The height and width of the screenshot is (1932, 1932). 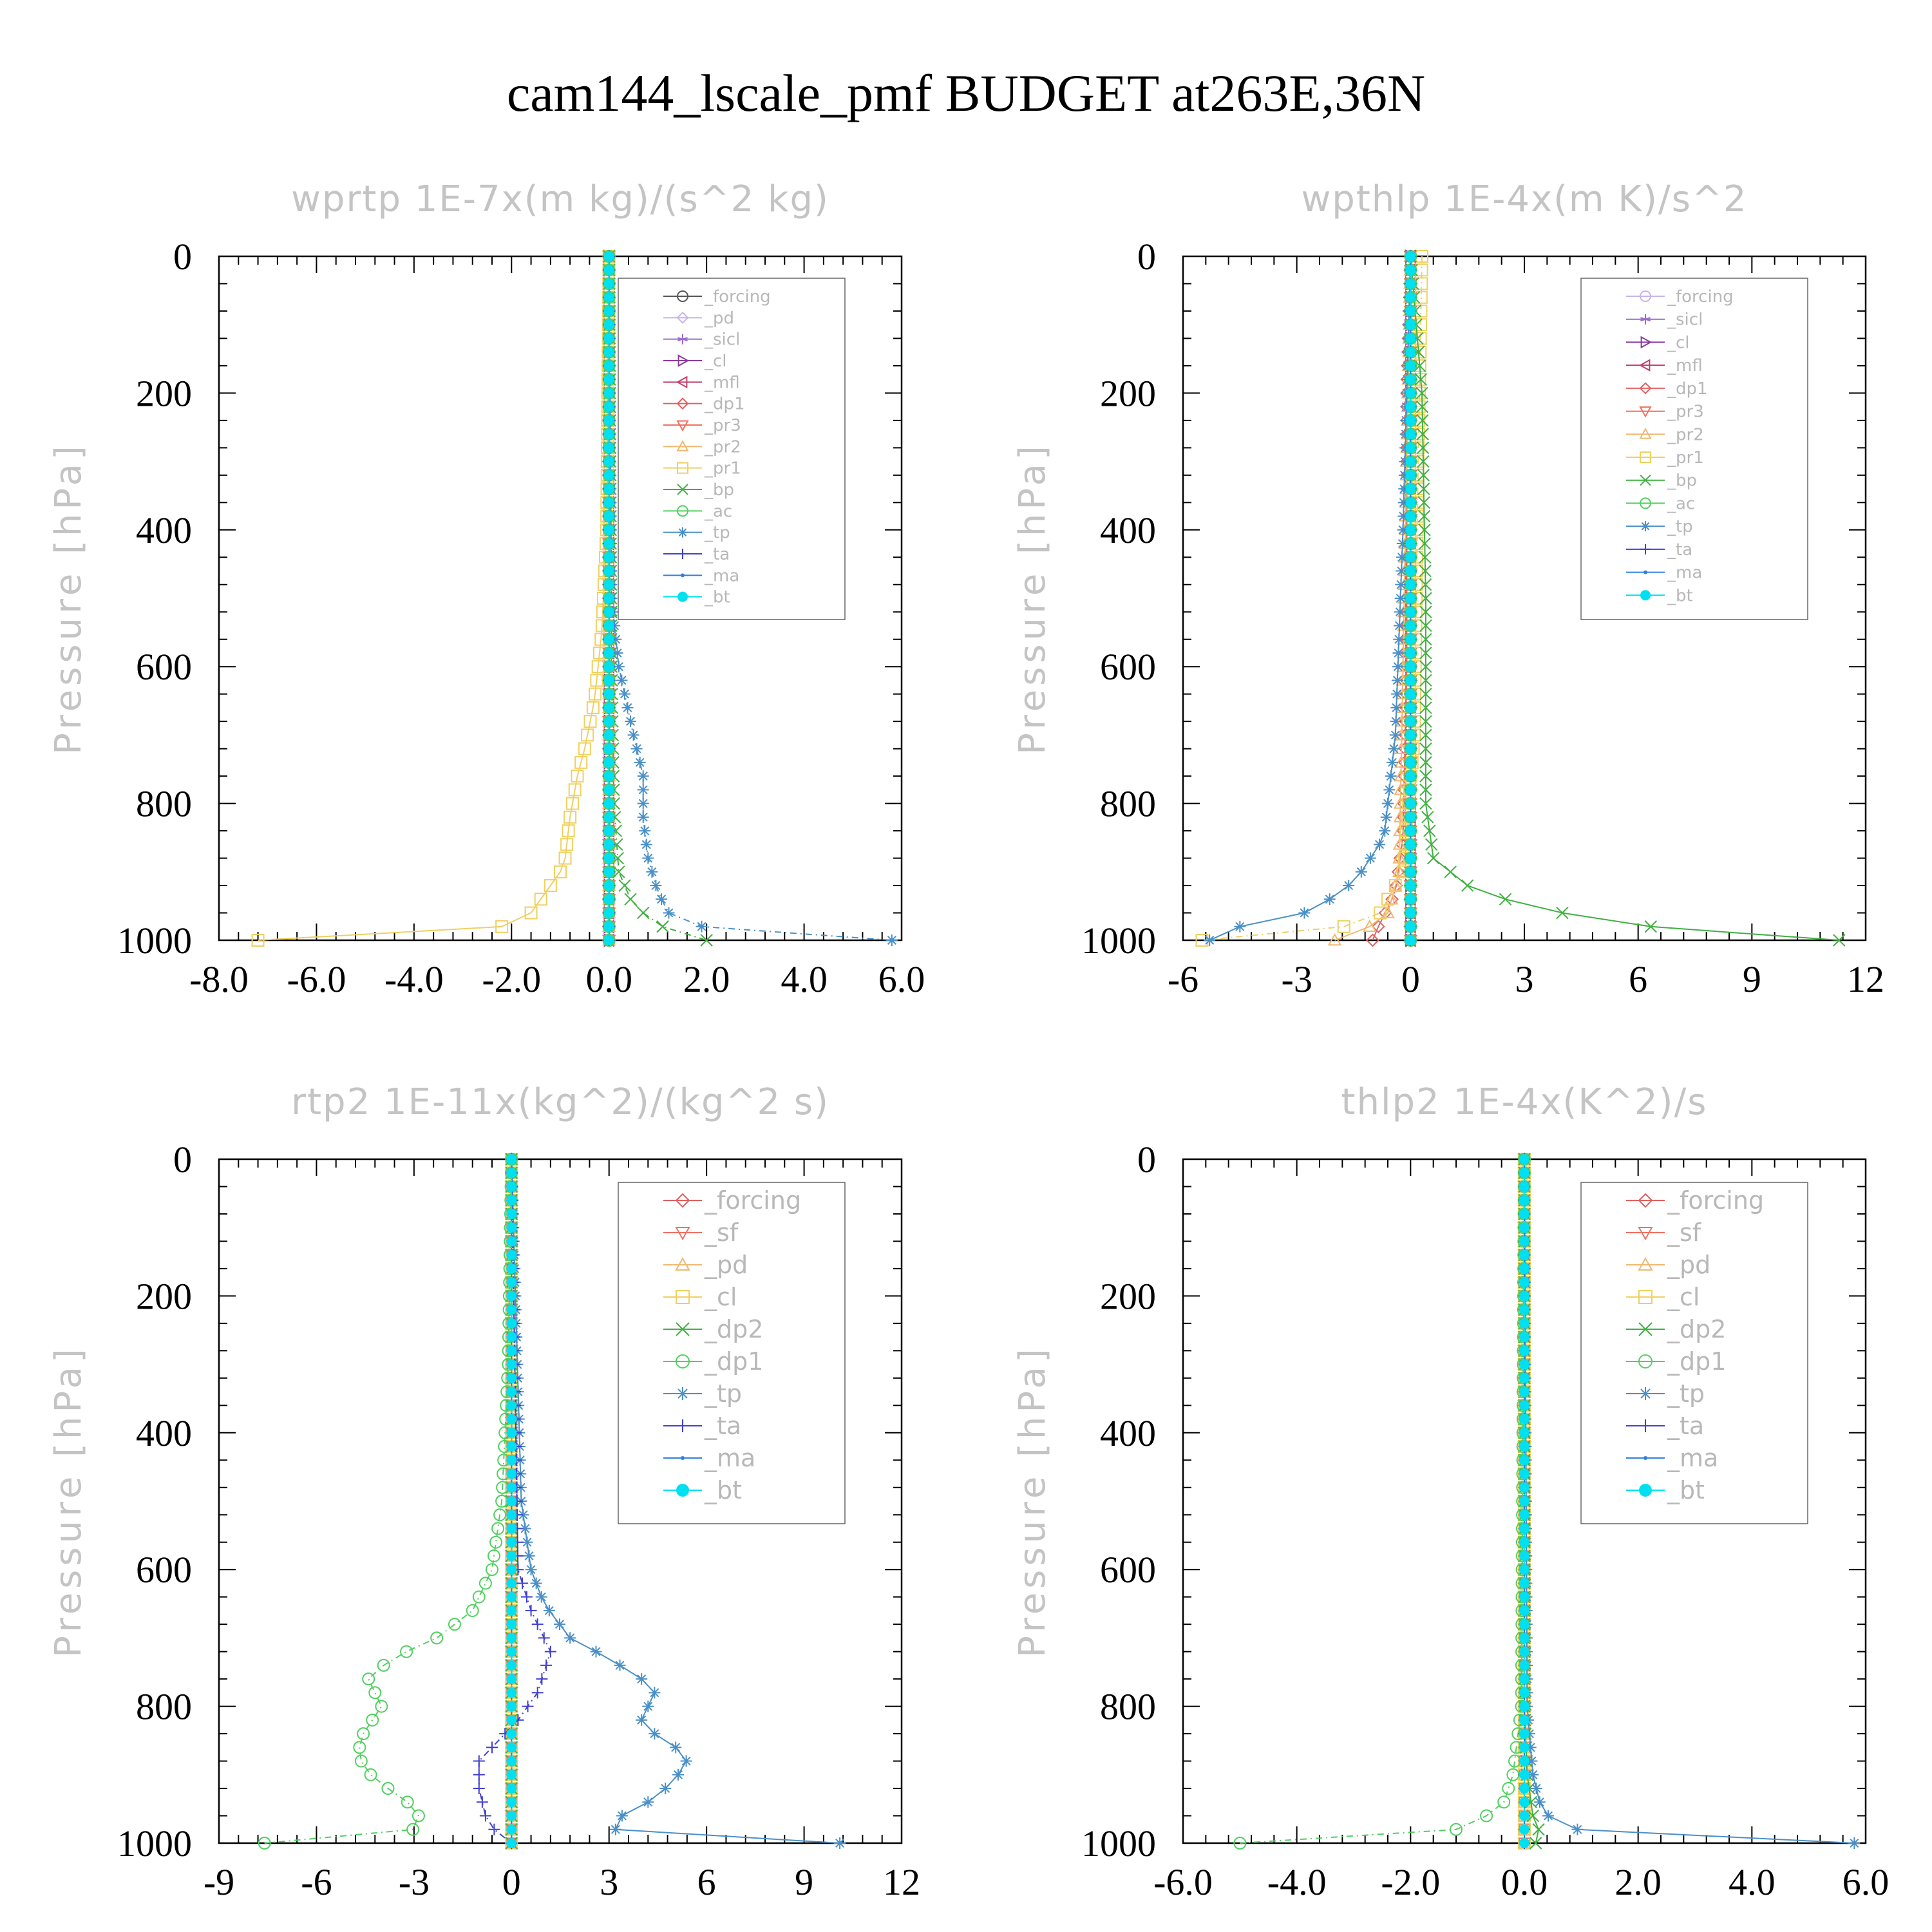 I want to click on series-tp, so click(x=1310, y=598).